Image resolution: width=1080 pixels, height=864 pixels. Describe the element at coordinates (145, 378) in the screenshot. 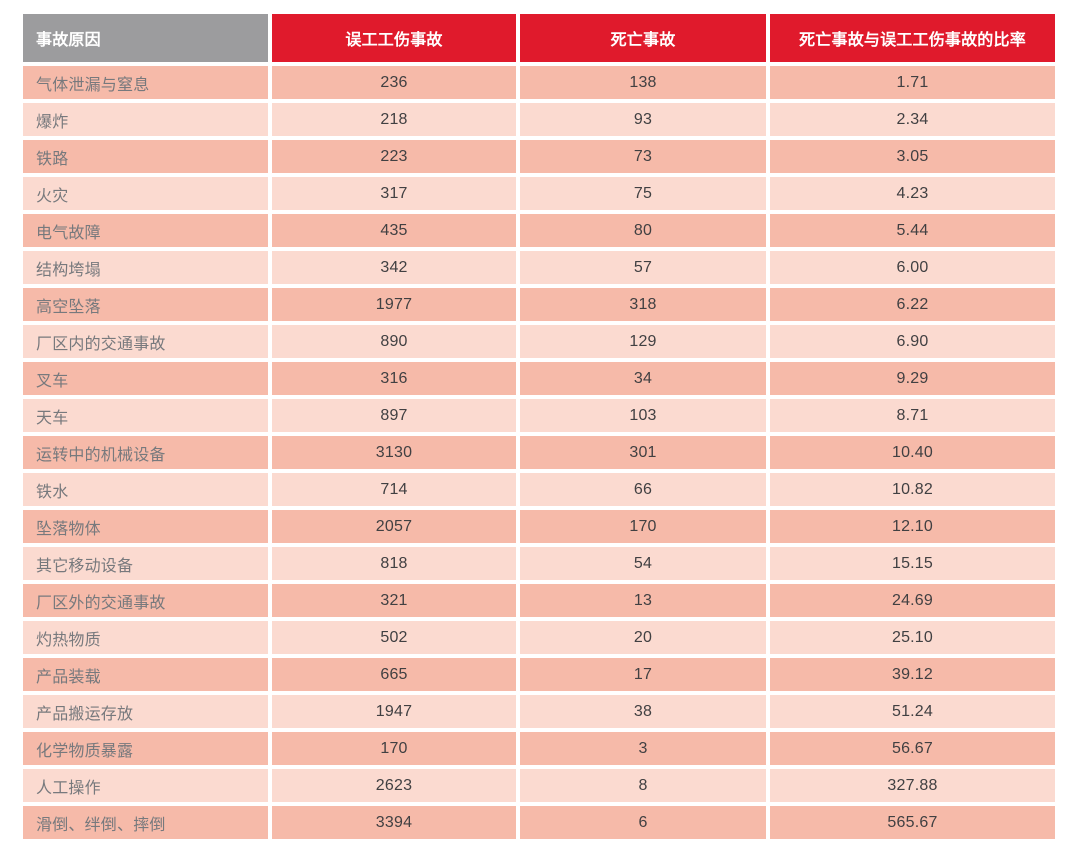

I see `cell-cause: 叉车` at that location.